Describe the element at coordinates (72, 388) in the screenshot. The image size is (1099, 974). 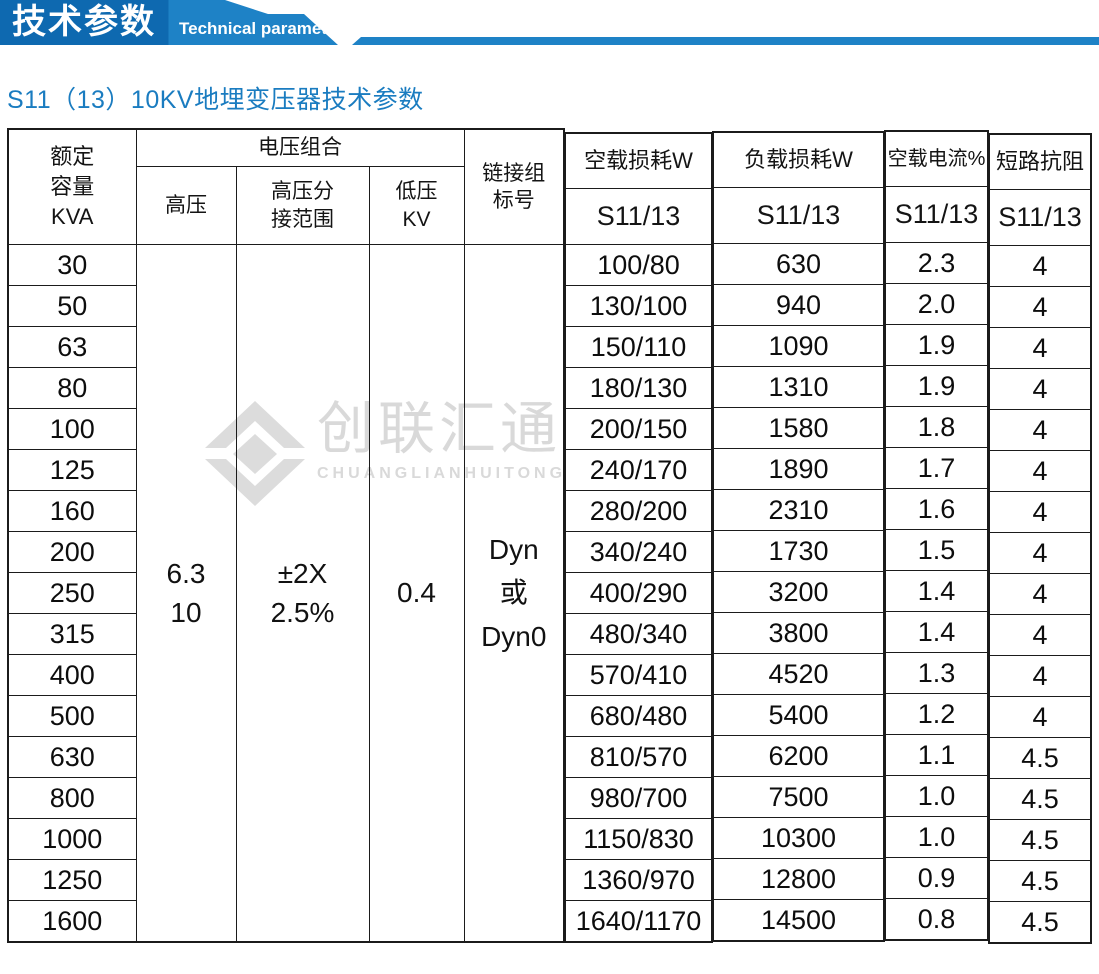
I see `kva-cell: 80` at that location.